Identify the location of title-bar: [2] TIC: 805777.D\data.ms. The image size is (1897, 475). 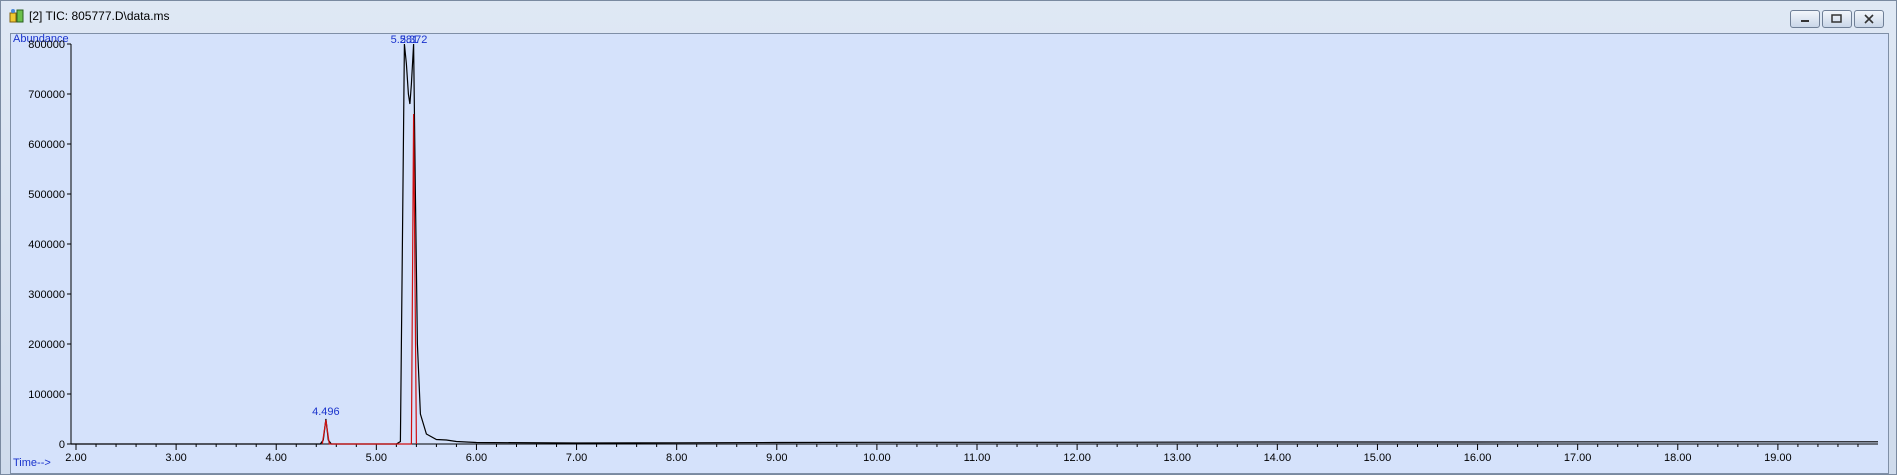
(948, 16).